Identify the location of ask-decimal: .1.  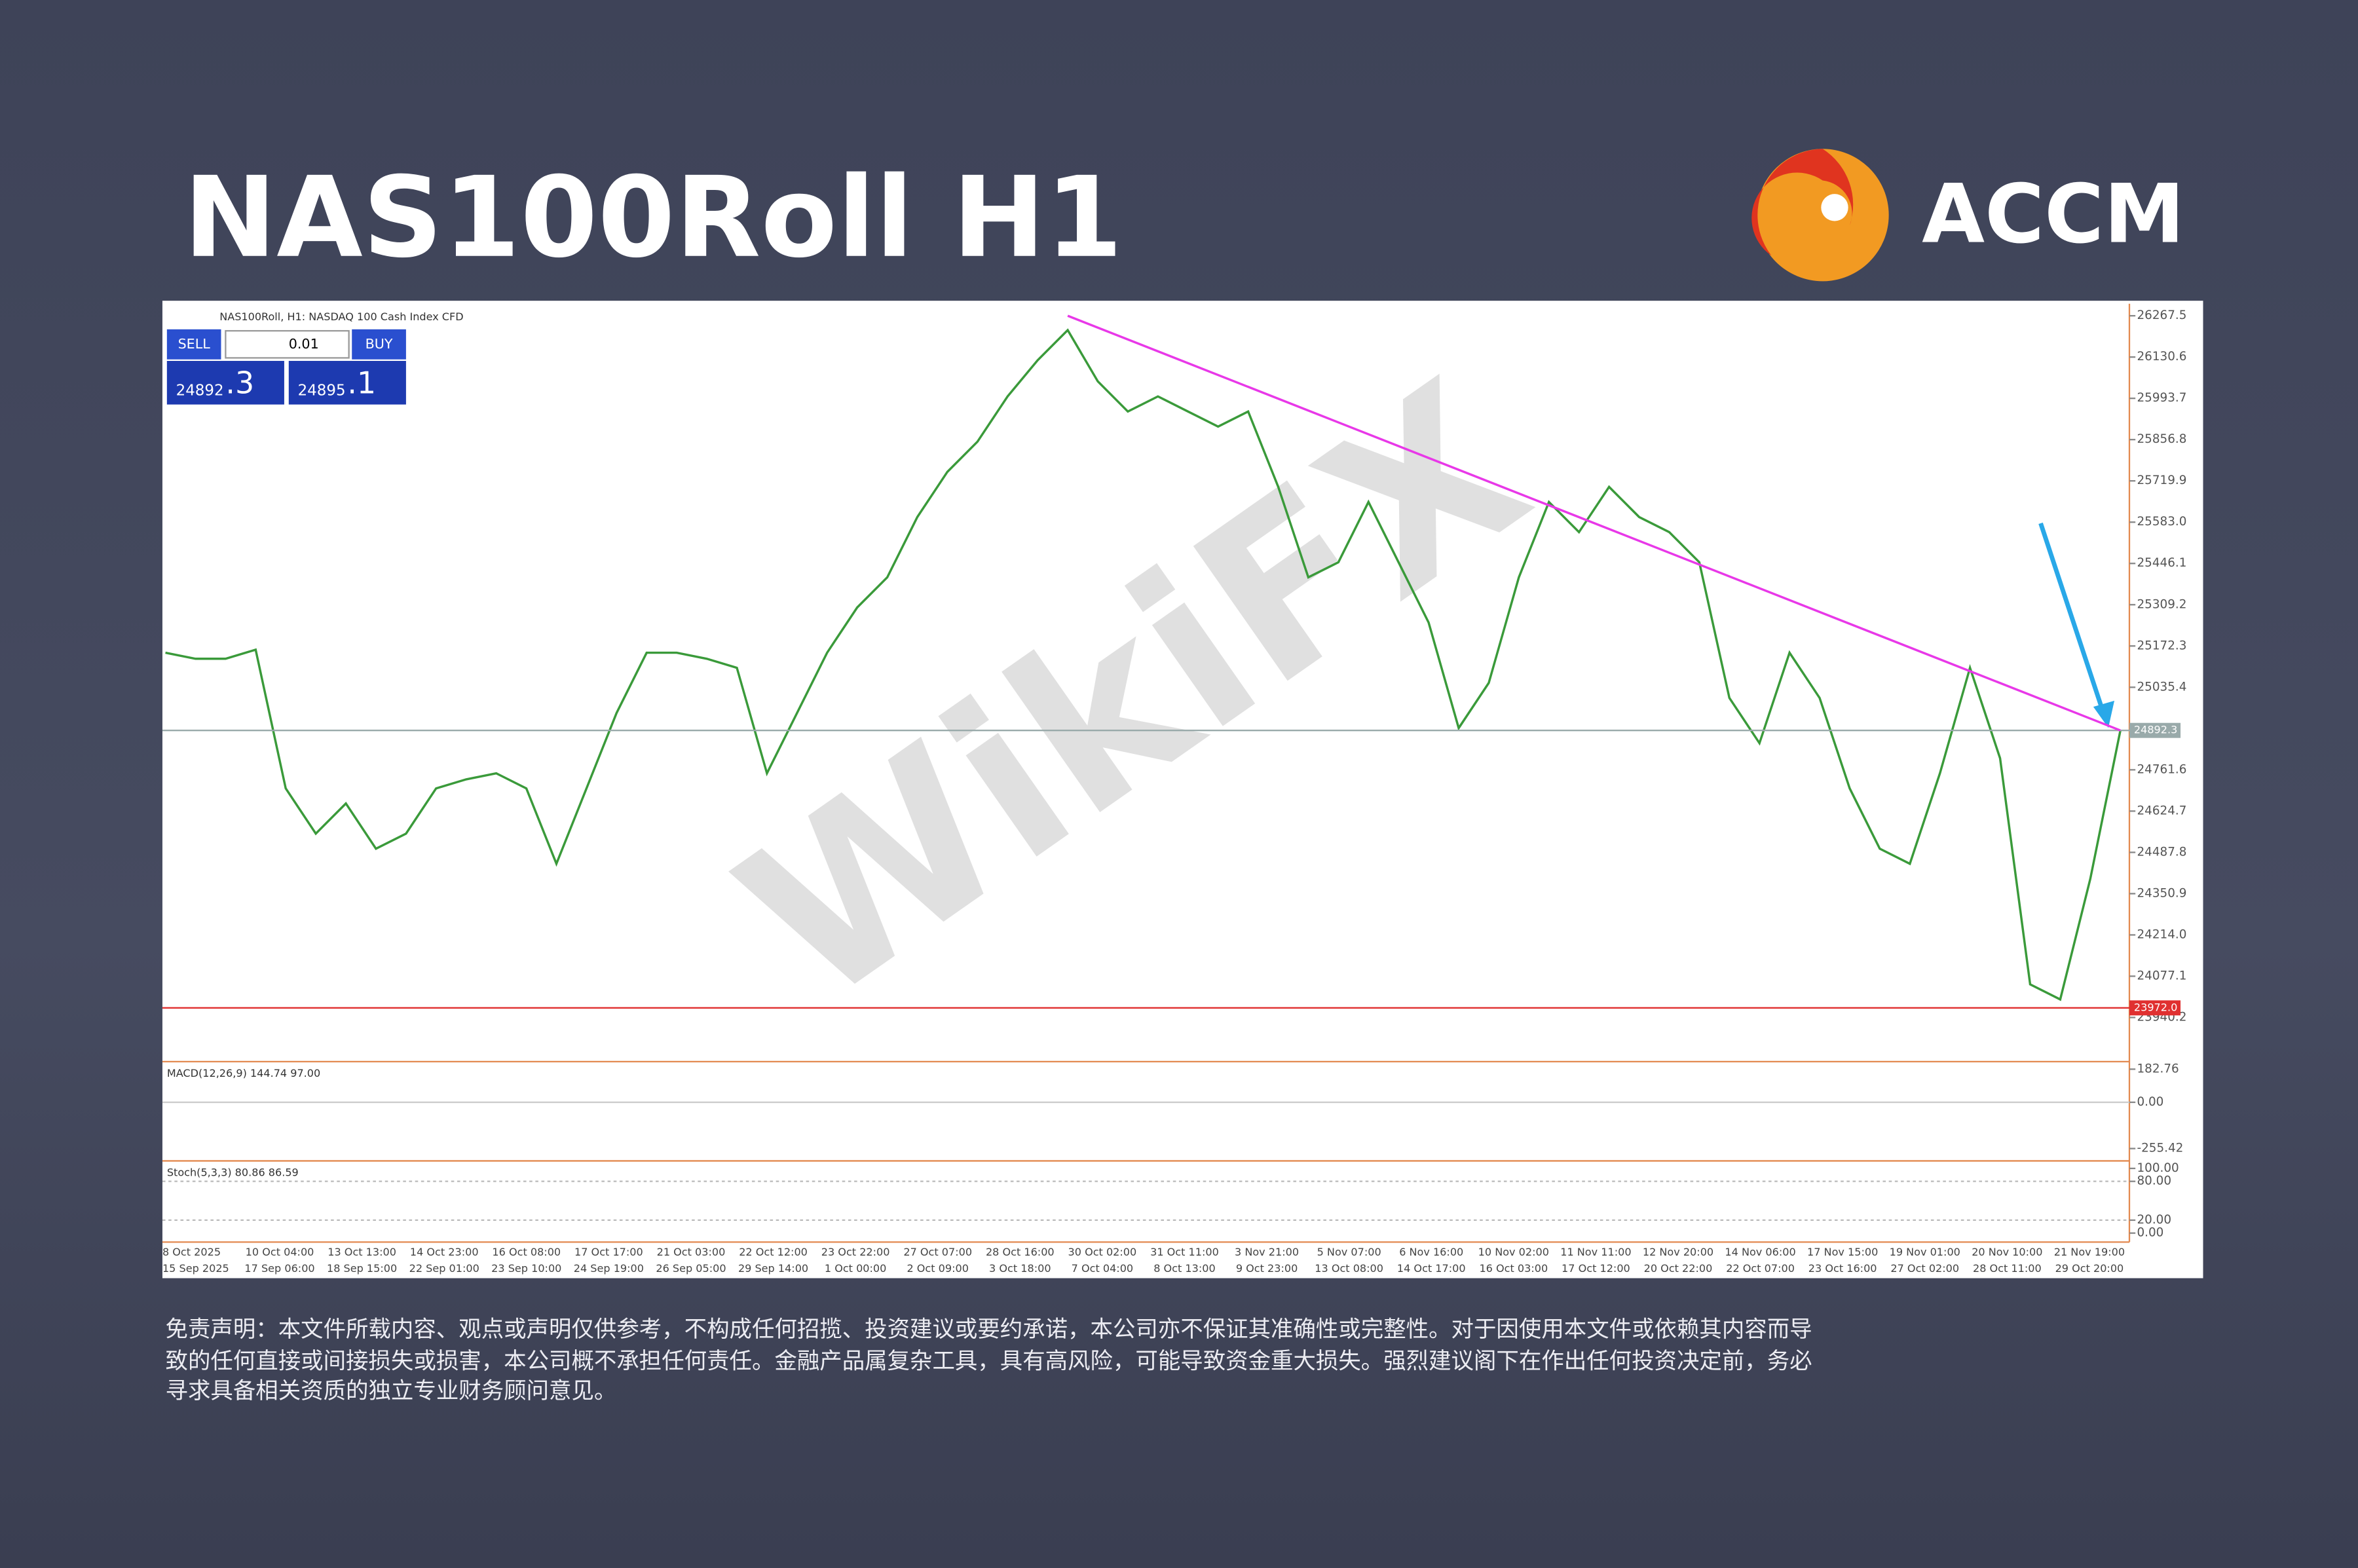
(362, 382).